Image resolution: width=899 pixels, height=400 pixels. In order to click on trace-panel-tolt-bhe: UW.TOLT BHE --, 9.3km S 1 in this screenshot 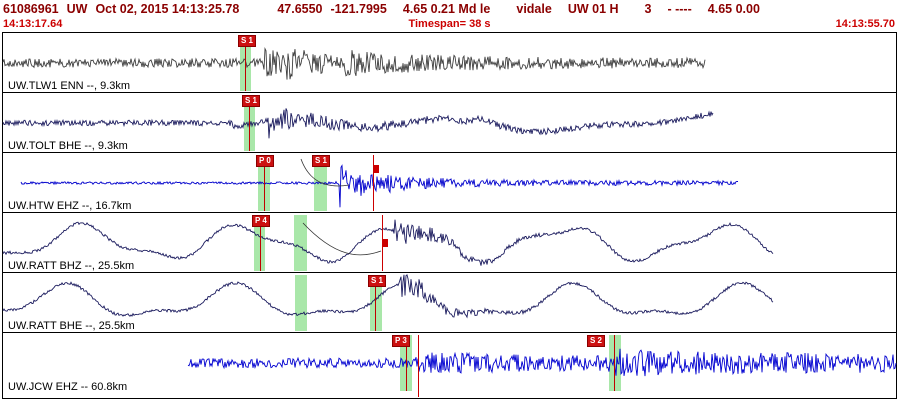, I will do `click(449, 123)`.